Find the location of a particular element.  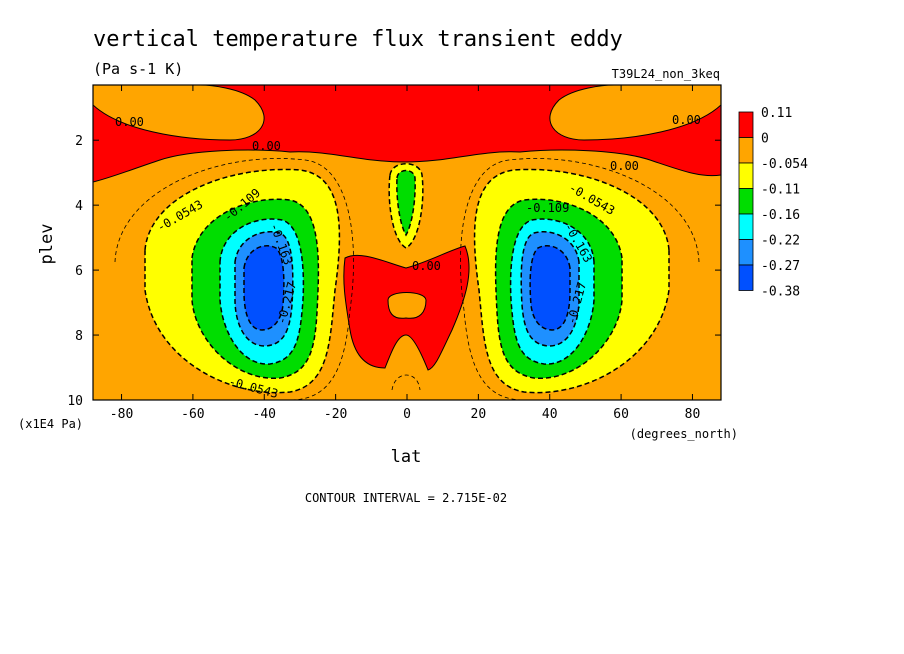

colorbar-label: -0.22 is located at coordinates (780, 241).